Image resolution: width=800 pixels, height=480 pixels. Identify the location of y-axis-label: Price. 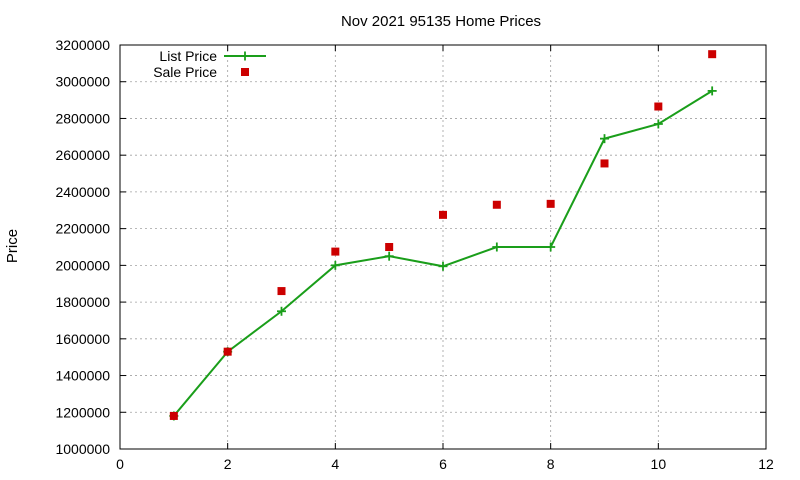
(12, 246).